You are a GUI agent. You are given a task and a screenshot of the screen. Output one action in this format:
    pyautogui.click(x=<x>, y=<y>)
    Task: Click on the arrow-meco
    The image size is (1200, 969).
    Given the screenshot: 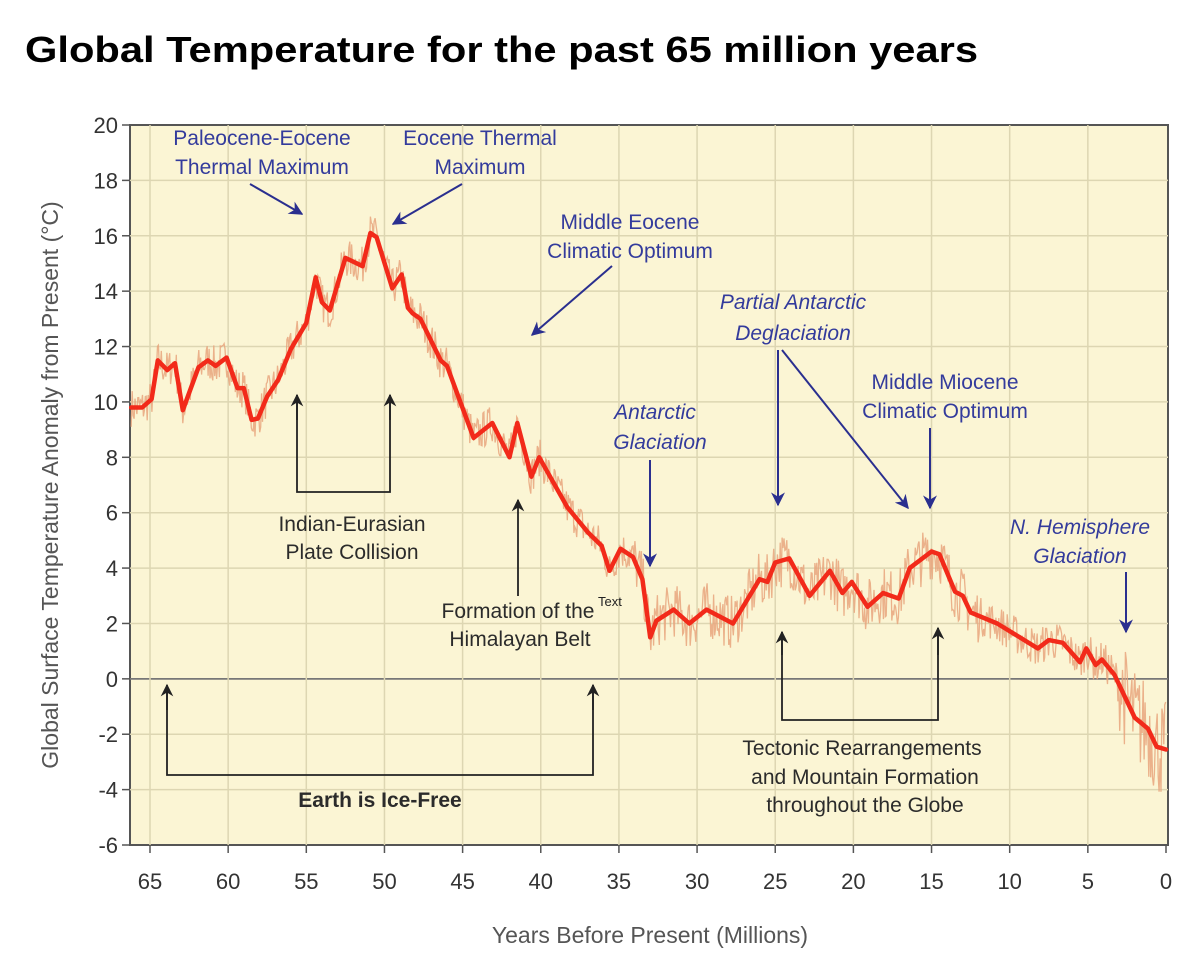 What is the action you would take?
    pyautogui.click(x=571, y=300)
    